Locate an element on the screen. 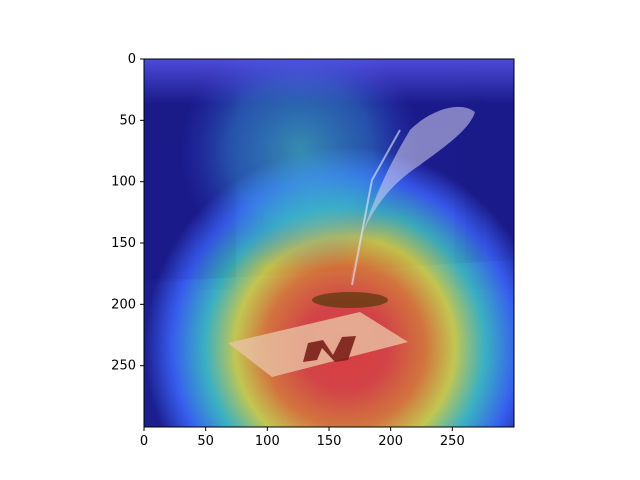  x-axis: 0 50 100 150 200 250 is located at coordinates (302, 438).